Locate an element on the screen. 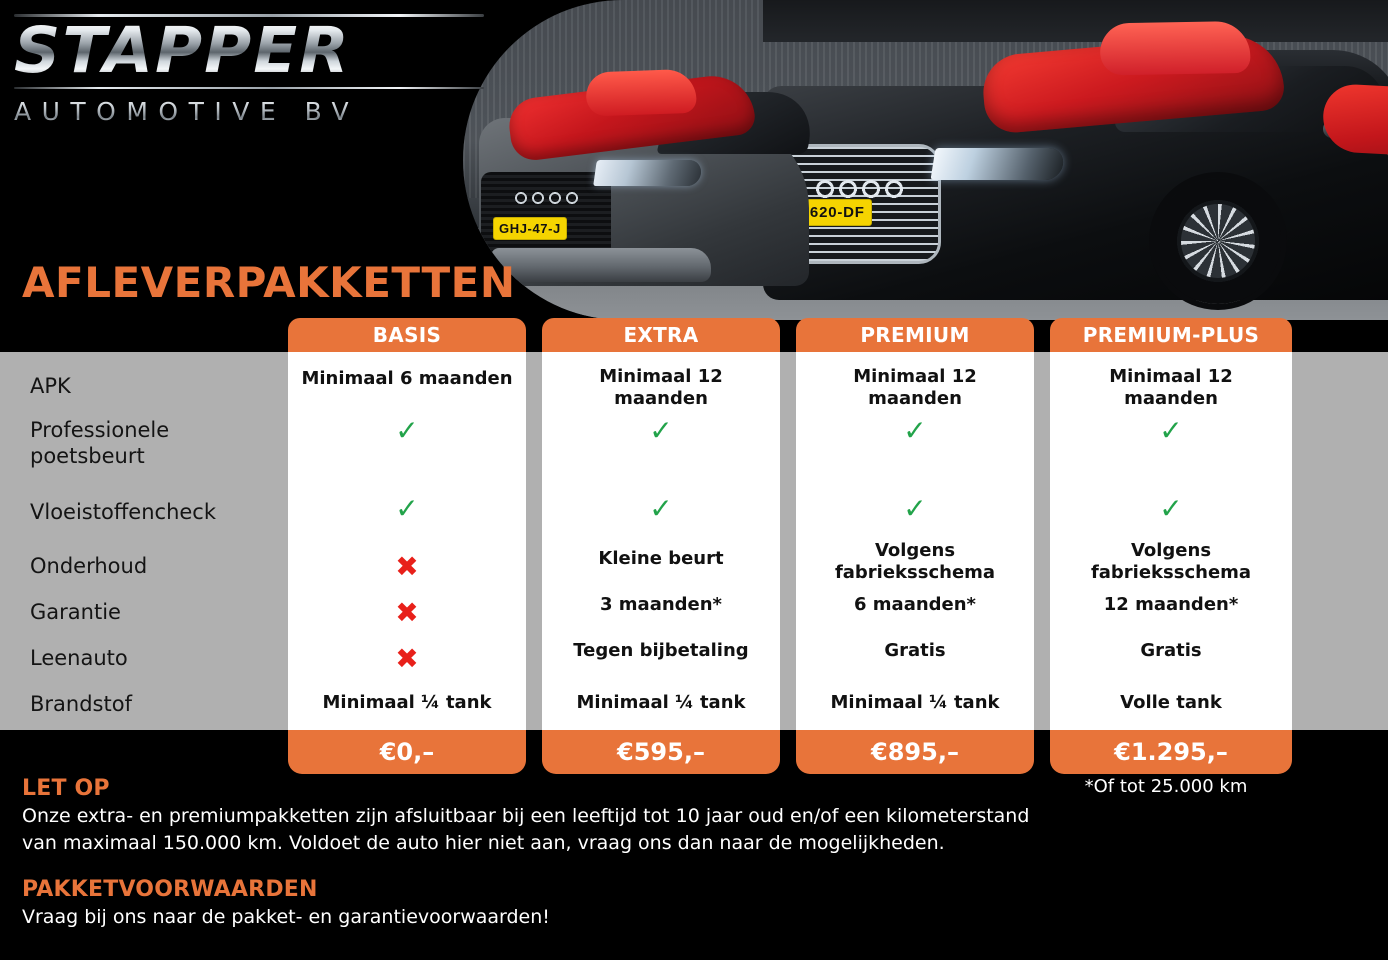 This screenshot has height=960, width=1388. cell-extra-garantie: 3 maanden* is located at coordinates (661, 604).